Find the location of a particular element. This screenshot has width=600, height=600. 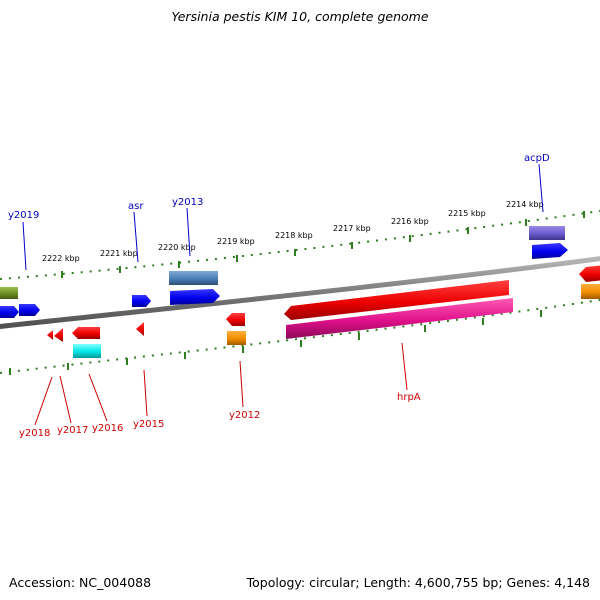

gene-arrow-y2012 is located at coordinates (235, 319).